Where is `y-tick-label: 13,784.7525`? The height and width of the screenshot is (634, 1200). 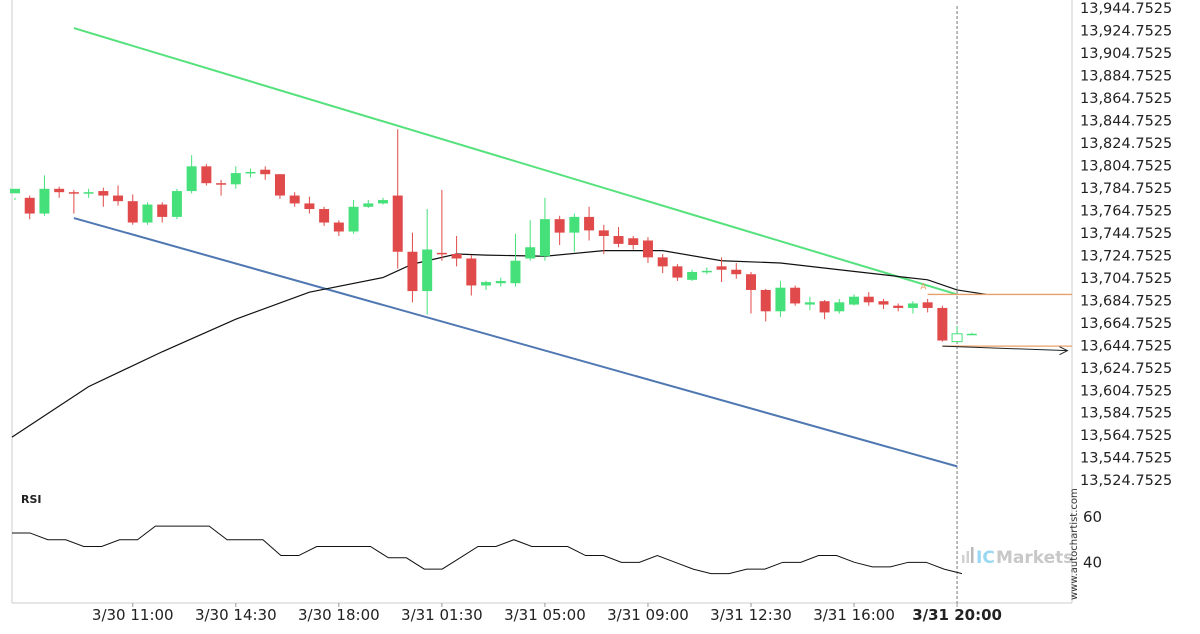
y-tick-label: 13,784.7525 is located at coordinates (1126, 189).